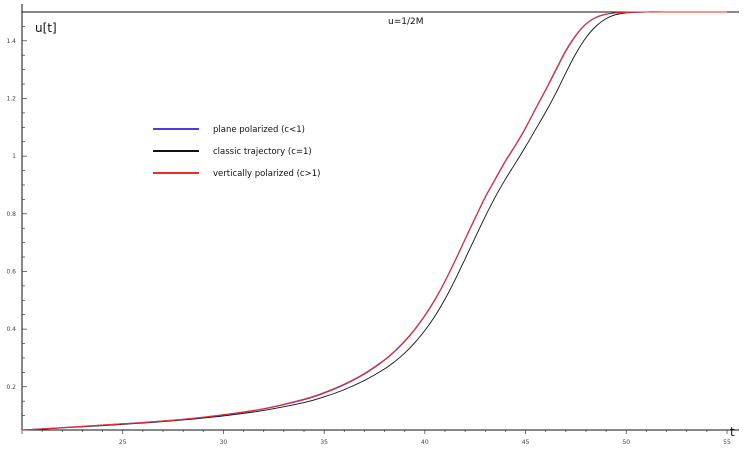 Image resolution: width=747 pixels, height=462 pixels. What do you see at coordinates (406, 22) in the screenshot?
I see `reference-line-label: u=1/2M` at bounding box center [406, 22].